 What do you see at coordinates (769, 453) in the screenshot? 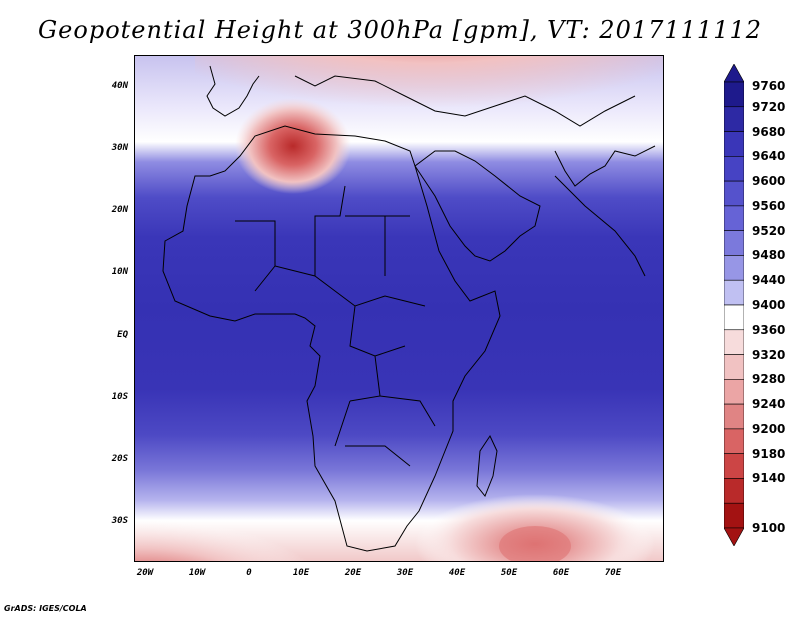
I see `colorbar-level-label: 9180` at bounding box center [769, 453].